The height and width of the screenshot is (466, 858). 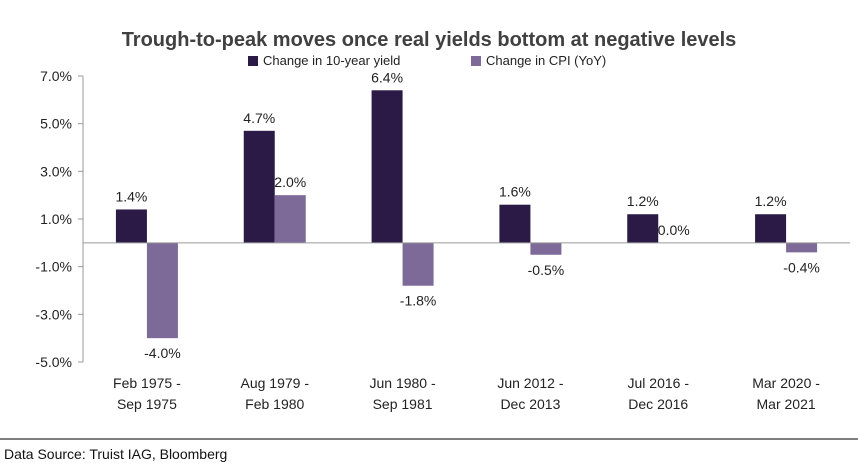 I want to click on category-label: Feb 1975 -, so click(x=147, y=383).